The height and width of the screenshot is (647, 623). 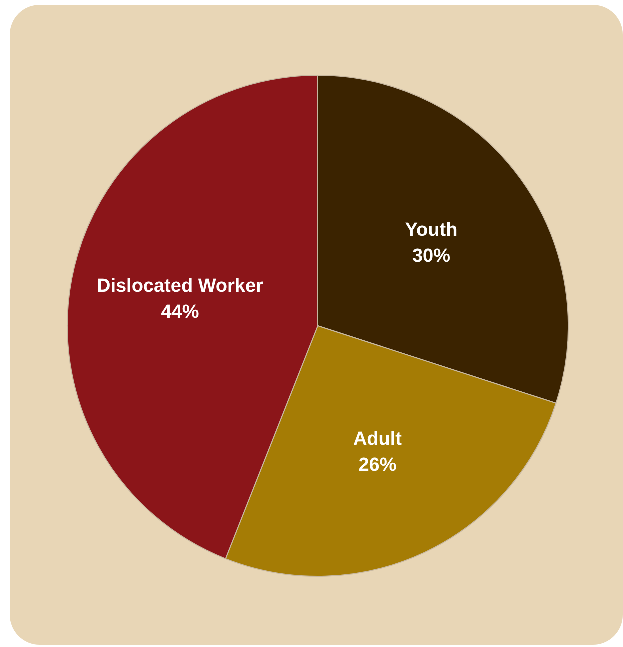 What do you see at coordinates (431, 256) in the screenshot?
I see `data-label: 30%` at bounding box center [431, 256].